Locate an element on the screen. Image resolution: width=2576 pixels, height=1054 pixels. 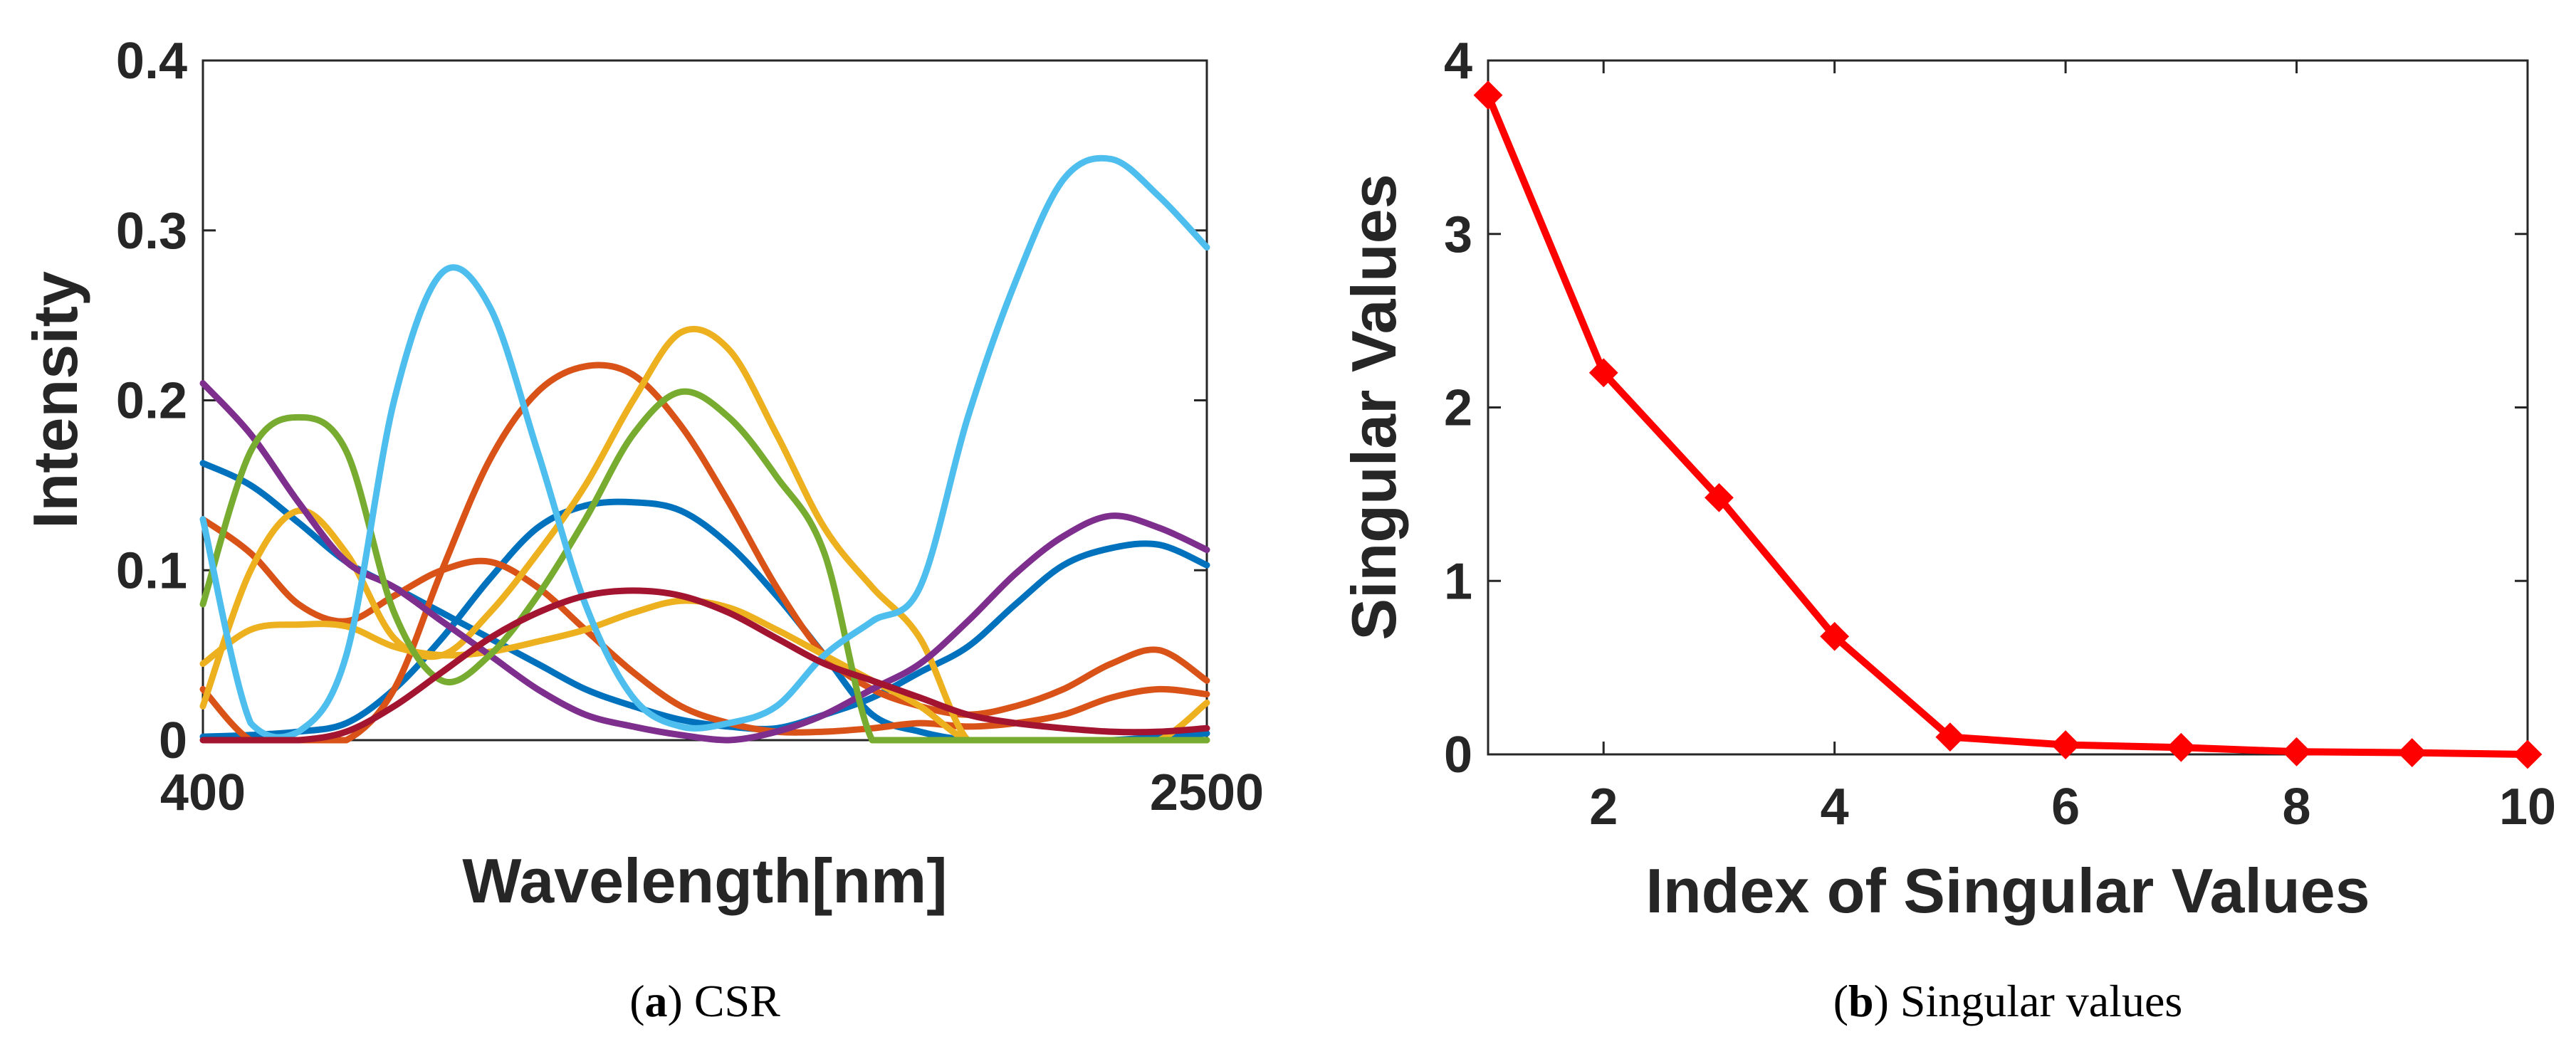
x-tick-label: 4 is located at coordinates (1835, 807).